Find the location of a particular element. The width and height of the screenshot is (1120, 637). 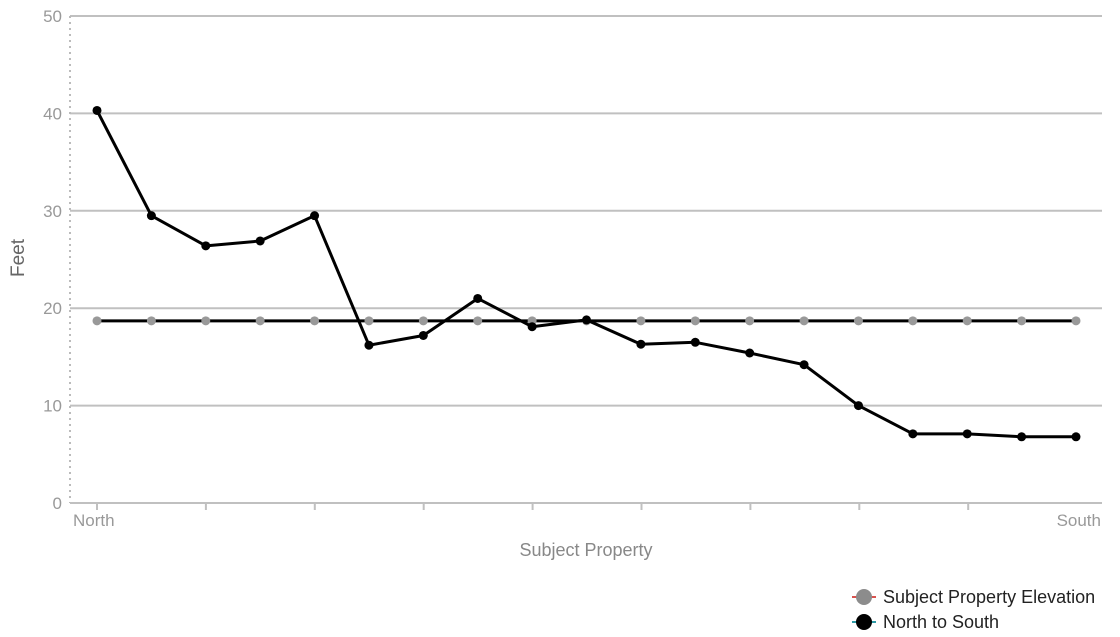

y-tick-label: 0 is located at coordinates (57, 503).